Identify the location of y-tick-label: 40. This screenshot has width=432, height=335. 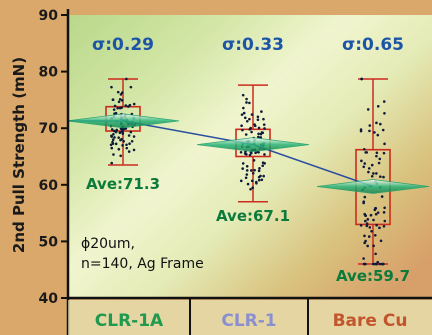
(49, 299).